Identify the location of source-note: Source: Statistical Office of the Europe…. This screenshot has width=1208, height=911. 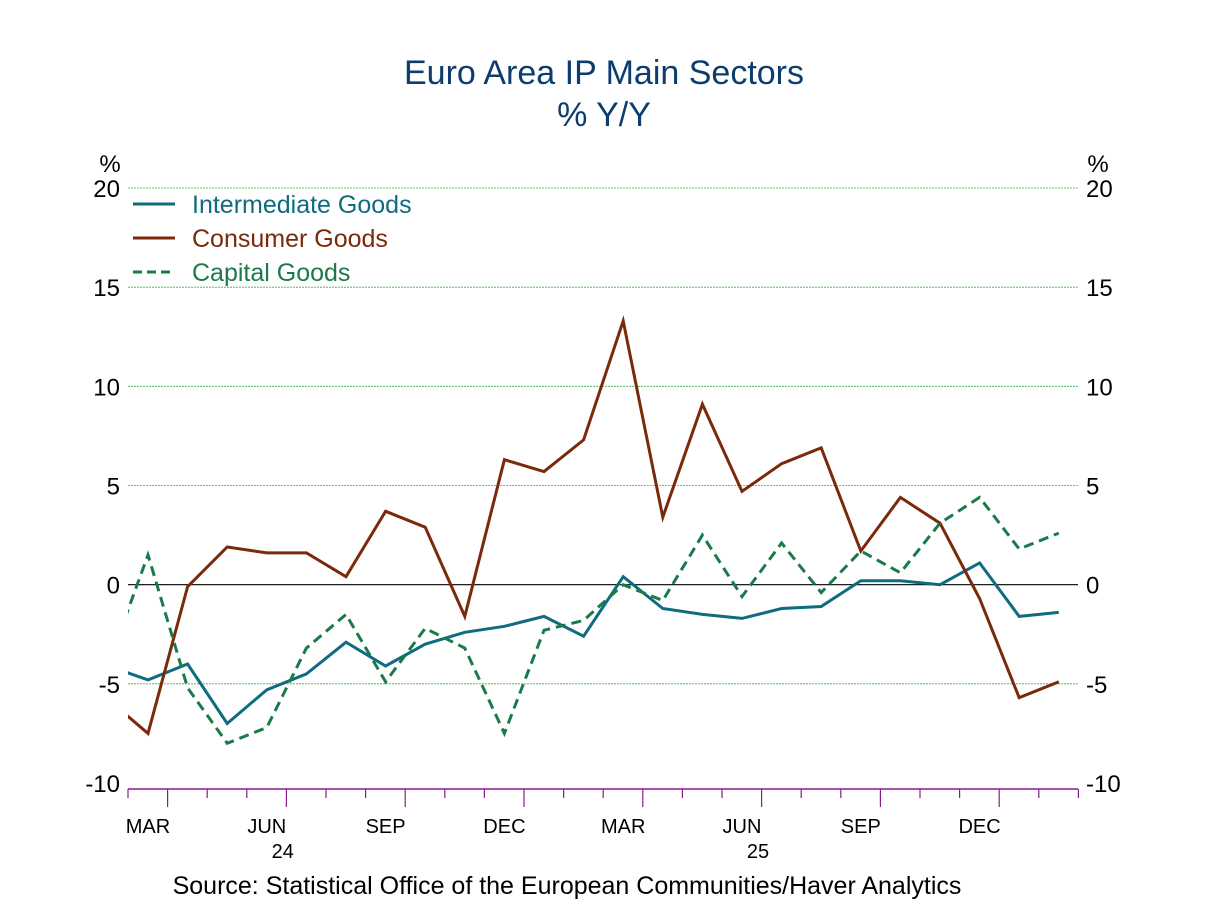
(567, 886).